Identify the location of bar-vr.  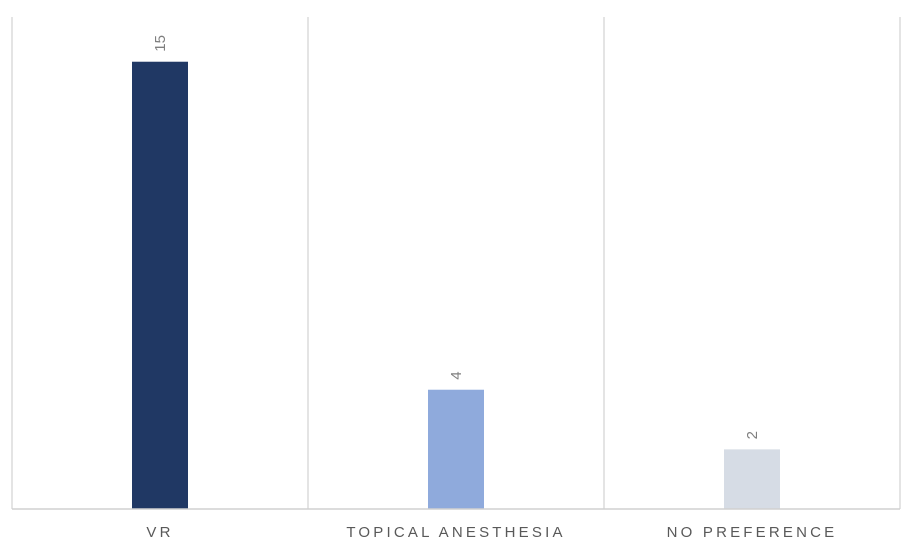
(160, 285).